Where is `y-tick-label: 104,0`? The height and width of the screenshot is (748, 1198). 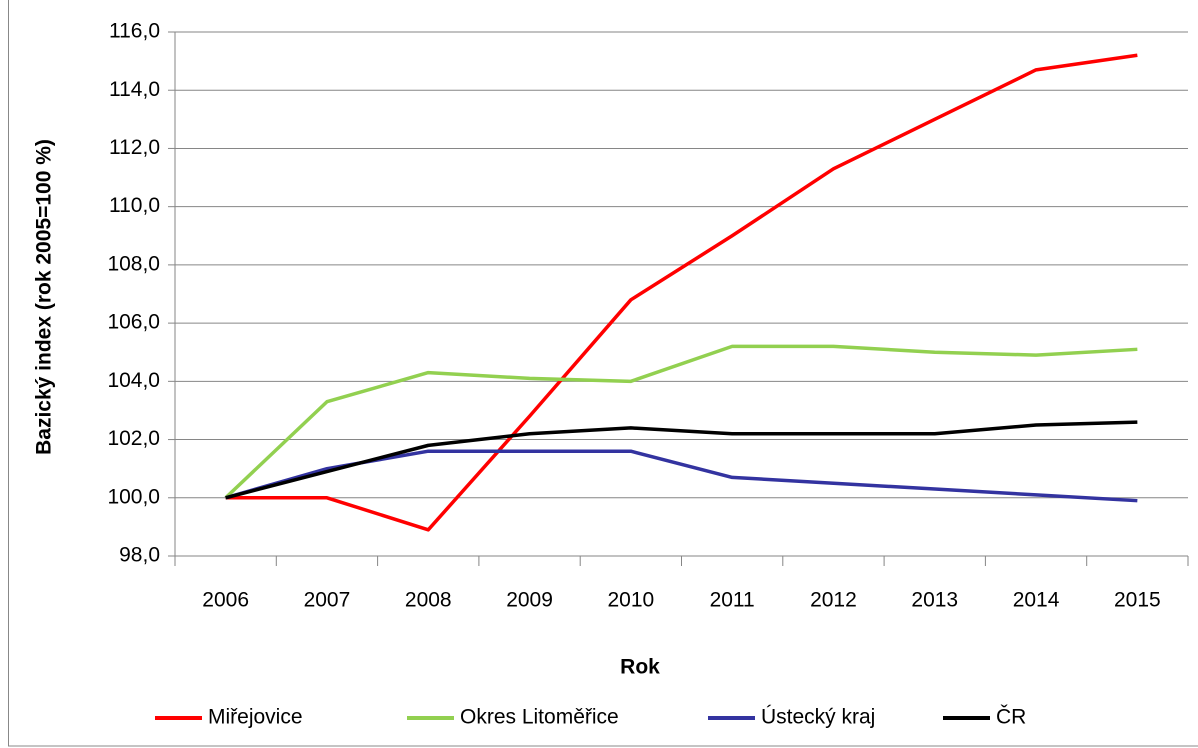 y-tick-label: 104,0 is located at coordinates (133, 380).